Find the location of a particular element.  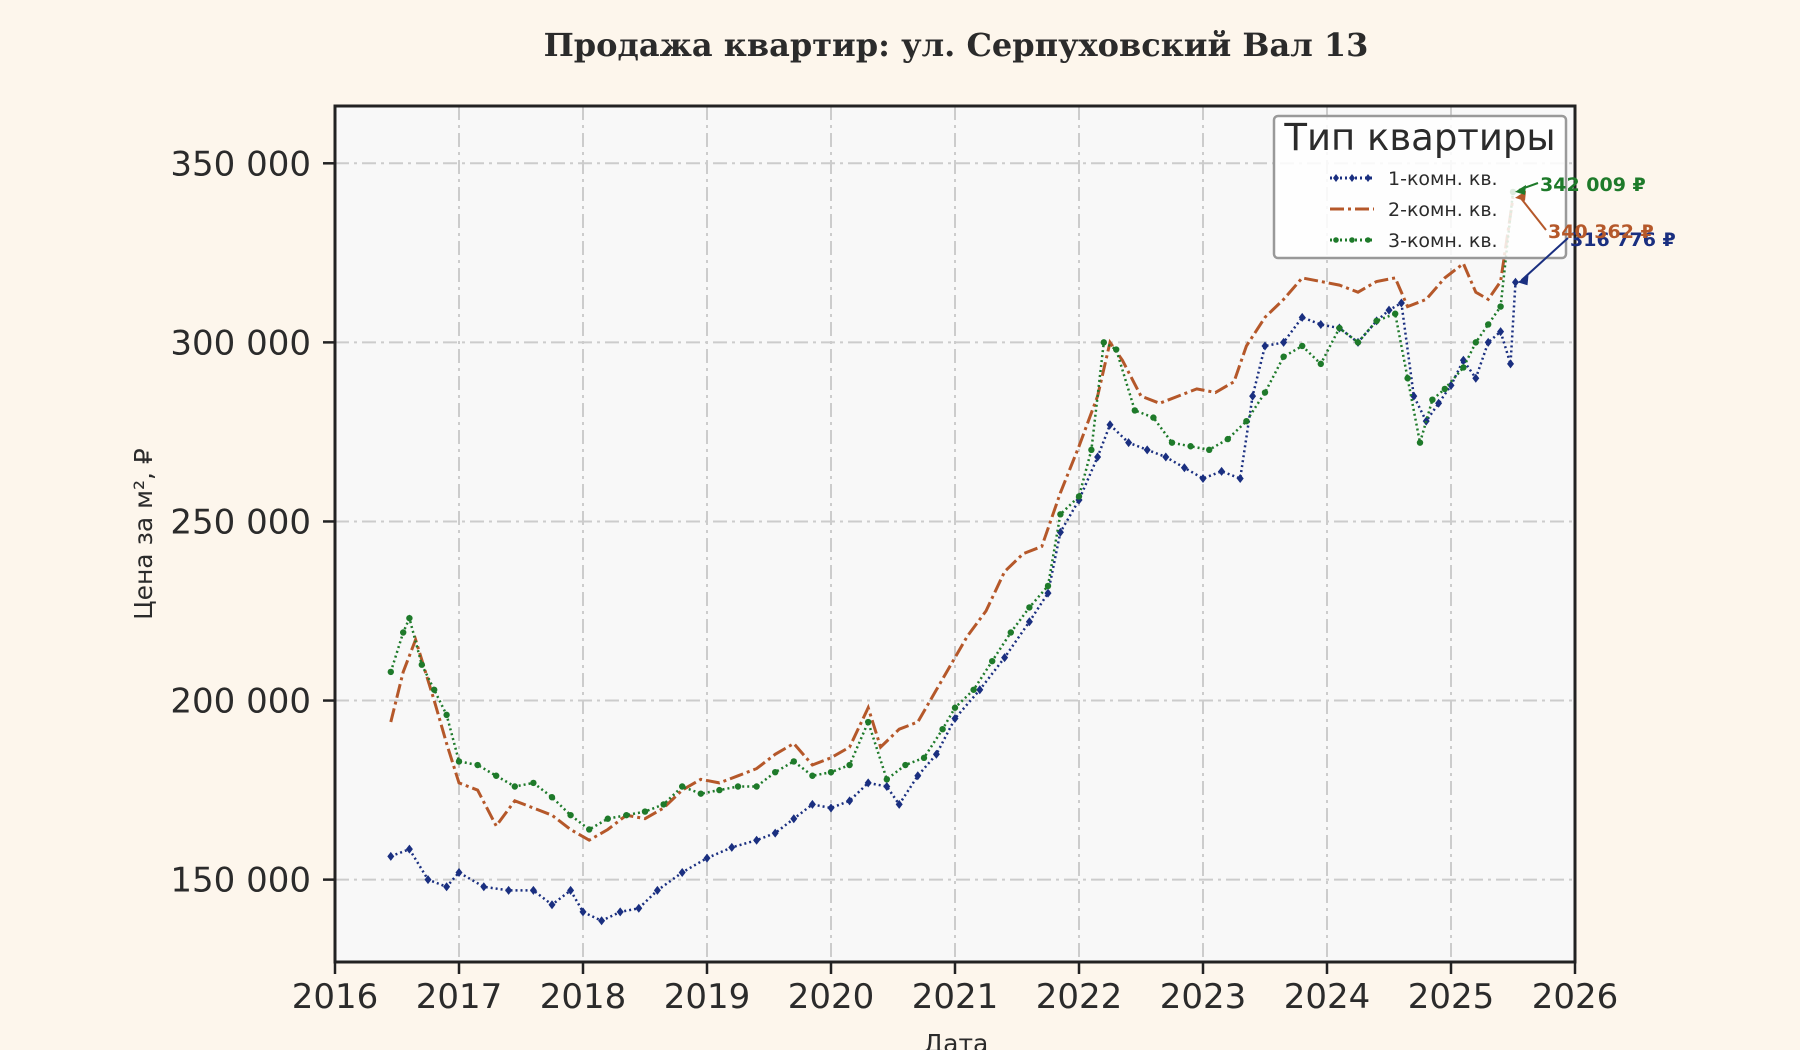

x-tick-label: 2025 is located at coordinates (1451, 997).